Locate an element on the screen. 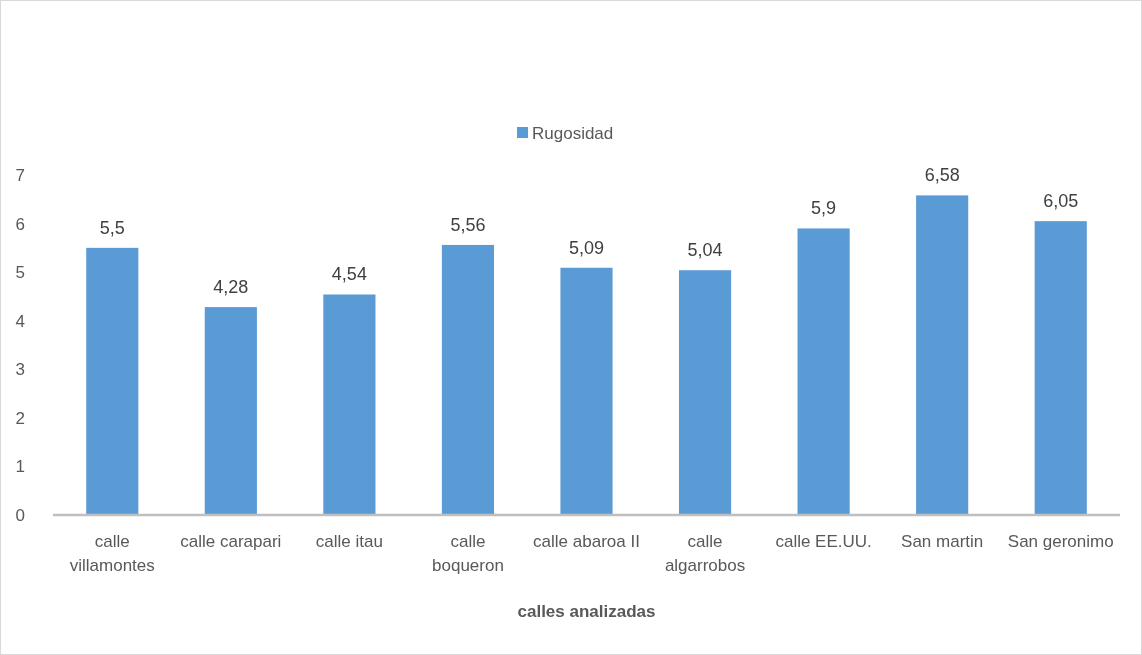  legend-label: Rugosidad is located at coordinates (573, 133).